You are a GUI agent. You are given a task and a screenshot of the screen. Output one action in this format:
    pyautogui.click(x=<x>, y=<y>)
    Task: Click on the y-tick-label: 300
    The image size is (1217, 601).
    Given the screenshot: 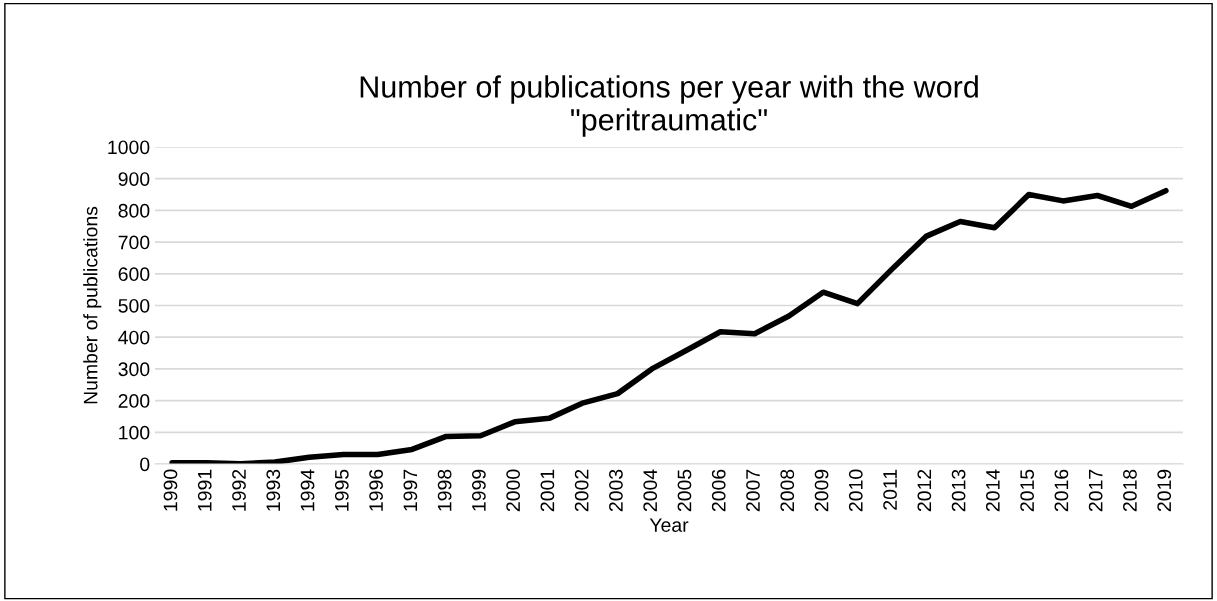 What is the action you would take?
    pyautogui.click(x=134, y=369)
    